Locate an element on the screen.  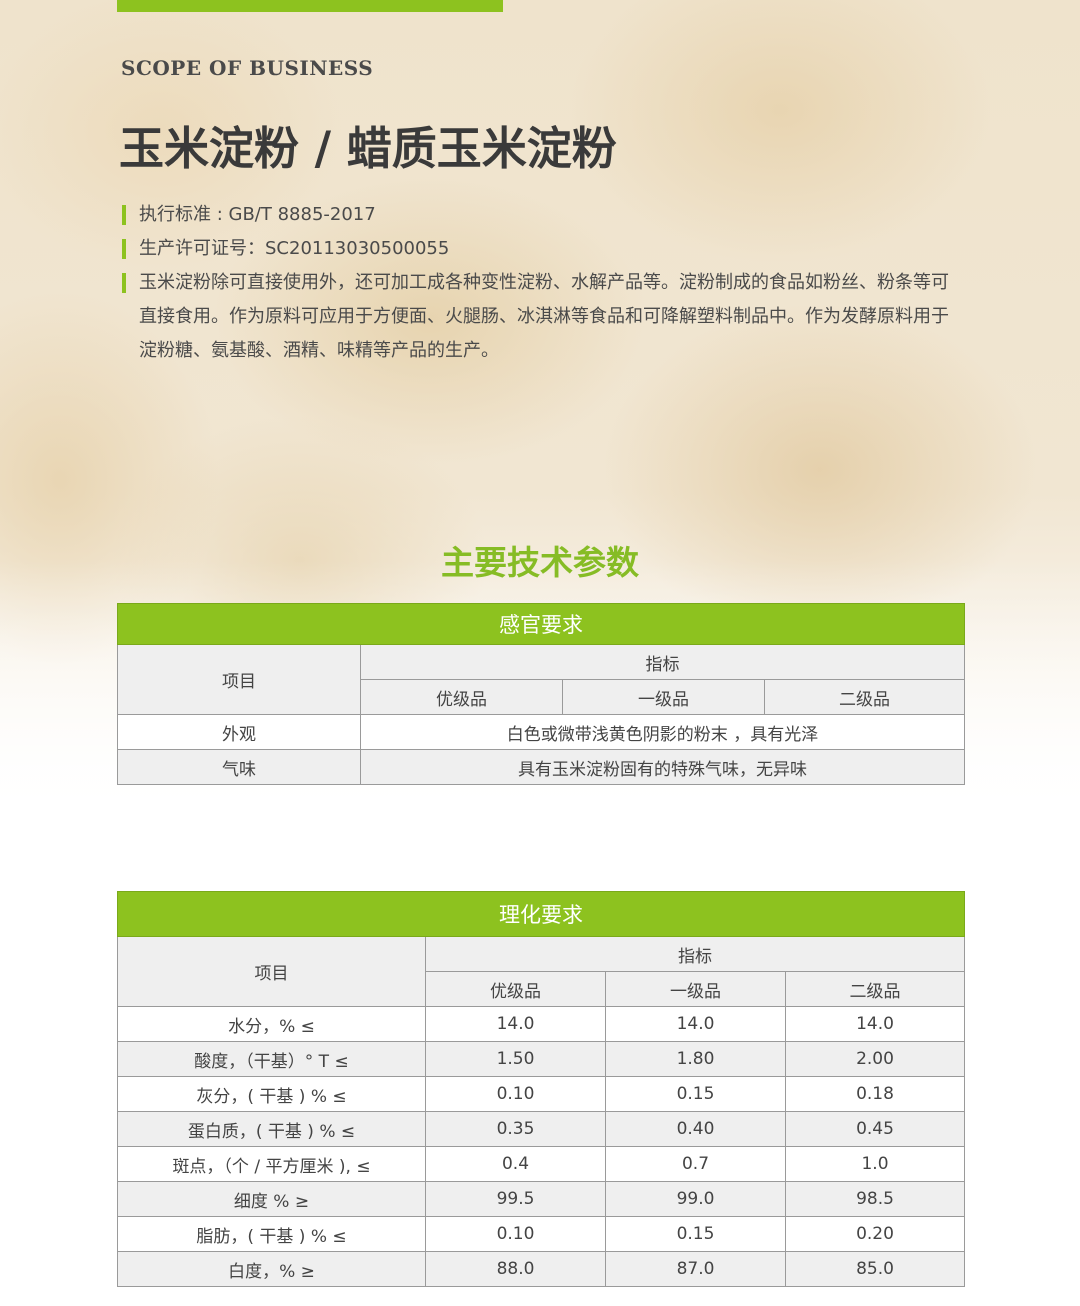
row-value: 具有玉米淀粉固有的特殊气味，无异味 is located at coordinates (662, 767).